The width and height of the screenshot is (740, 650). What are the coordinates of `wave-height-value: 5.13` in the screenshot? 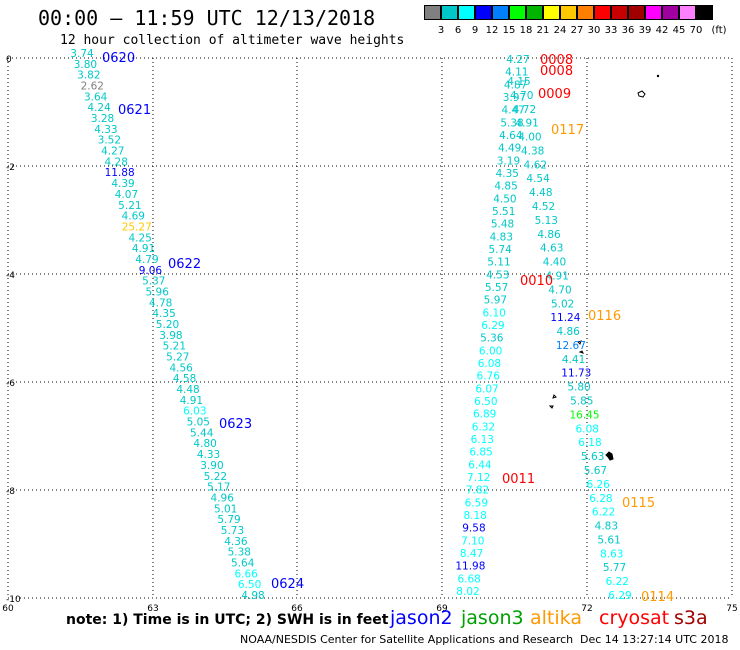 It's located at (546, 221).